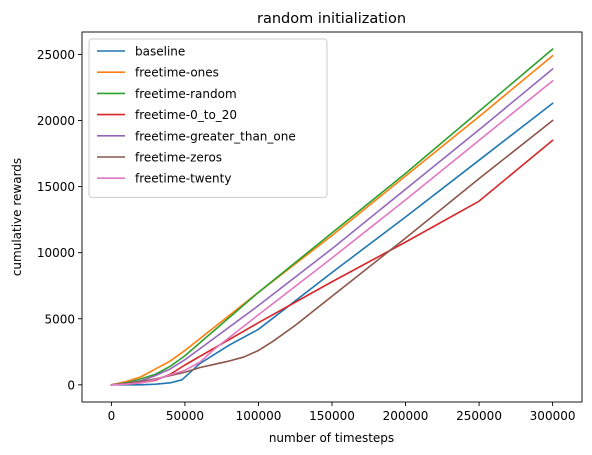 The width and height of the screenshot is (592, 455). I want to click on x-tick-label: 0, so click(112, 416).